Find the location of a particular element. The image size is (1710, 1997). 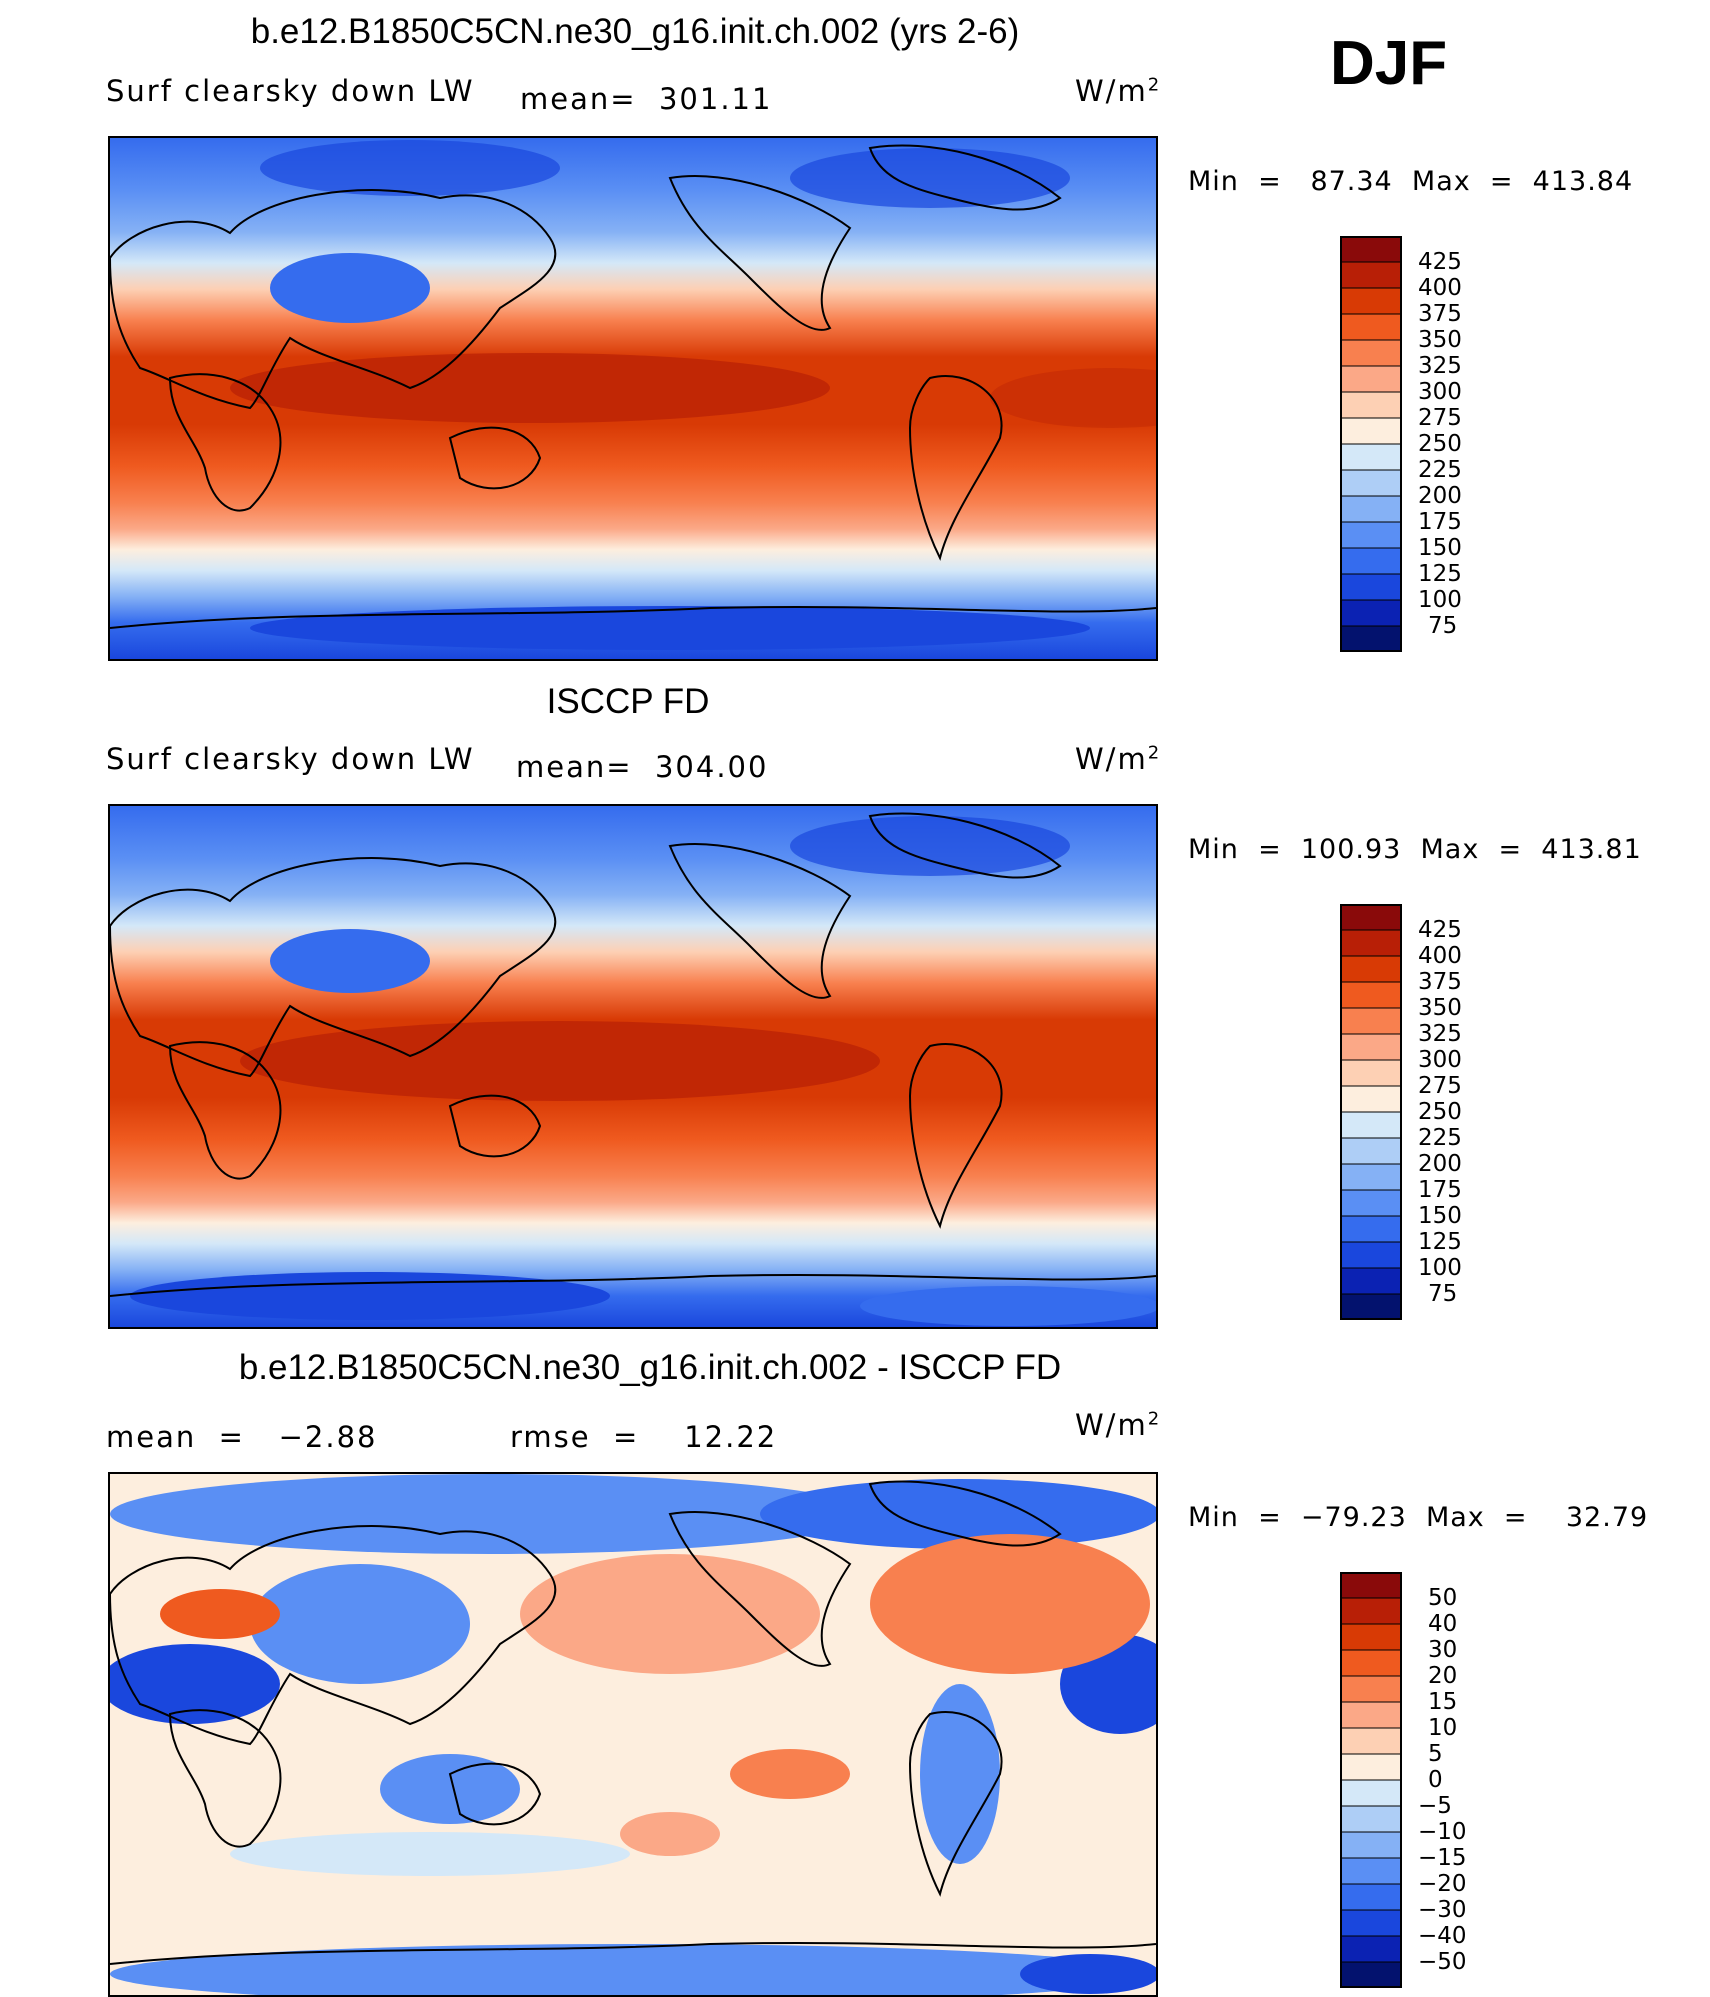

colorbar-tick-label: 10 is located at coordinates (1443, 1728).